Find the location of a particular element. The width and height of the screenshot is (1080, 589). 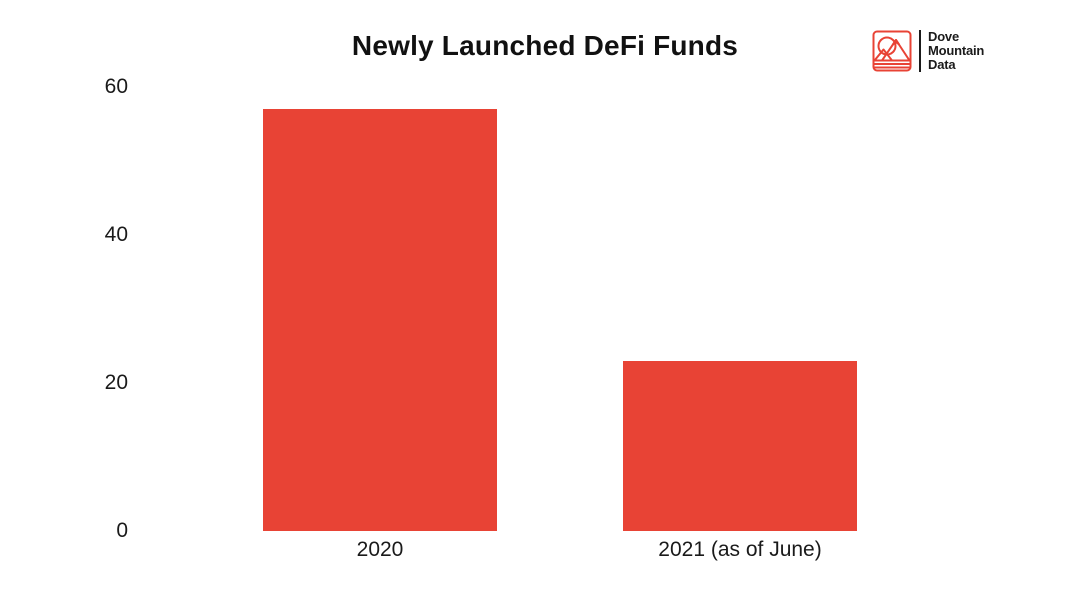

logo-wordmark: Dove Mountain Data is located at coordinates (956, 51).